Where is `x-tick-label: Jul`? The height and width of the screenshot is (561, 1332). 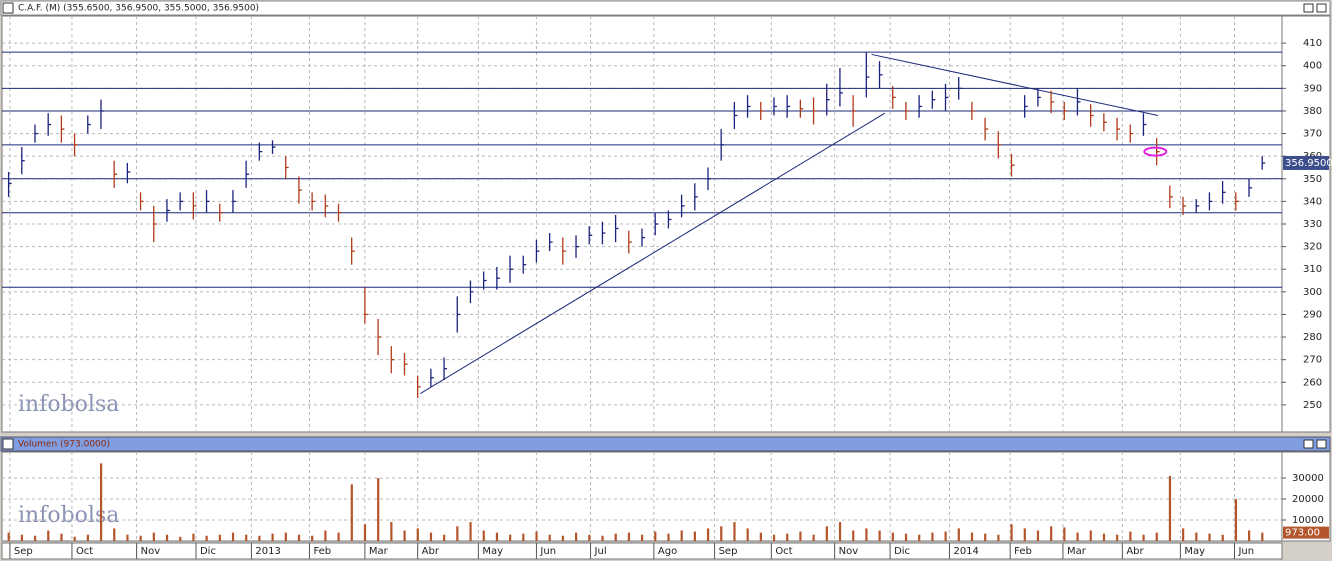
x-tick-label: Jul is located at coordinates (600, 551).